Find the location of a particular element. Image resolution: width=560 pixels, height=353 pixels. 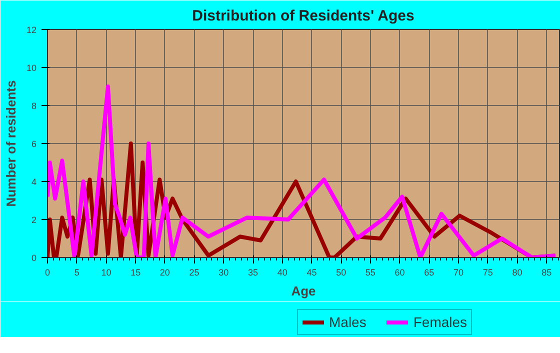

x-tick-label: 45 is located at coordinates (311, 273).